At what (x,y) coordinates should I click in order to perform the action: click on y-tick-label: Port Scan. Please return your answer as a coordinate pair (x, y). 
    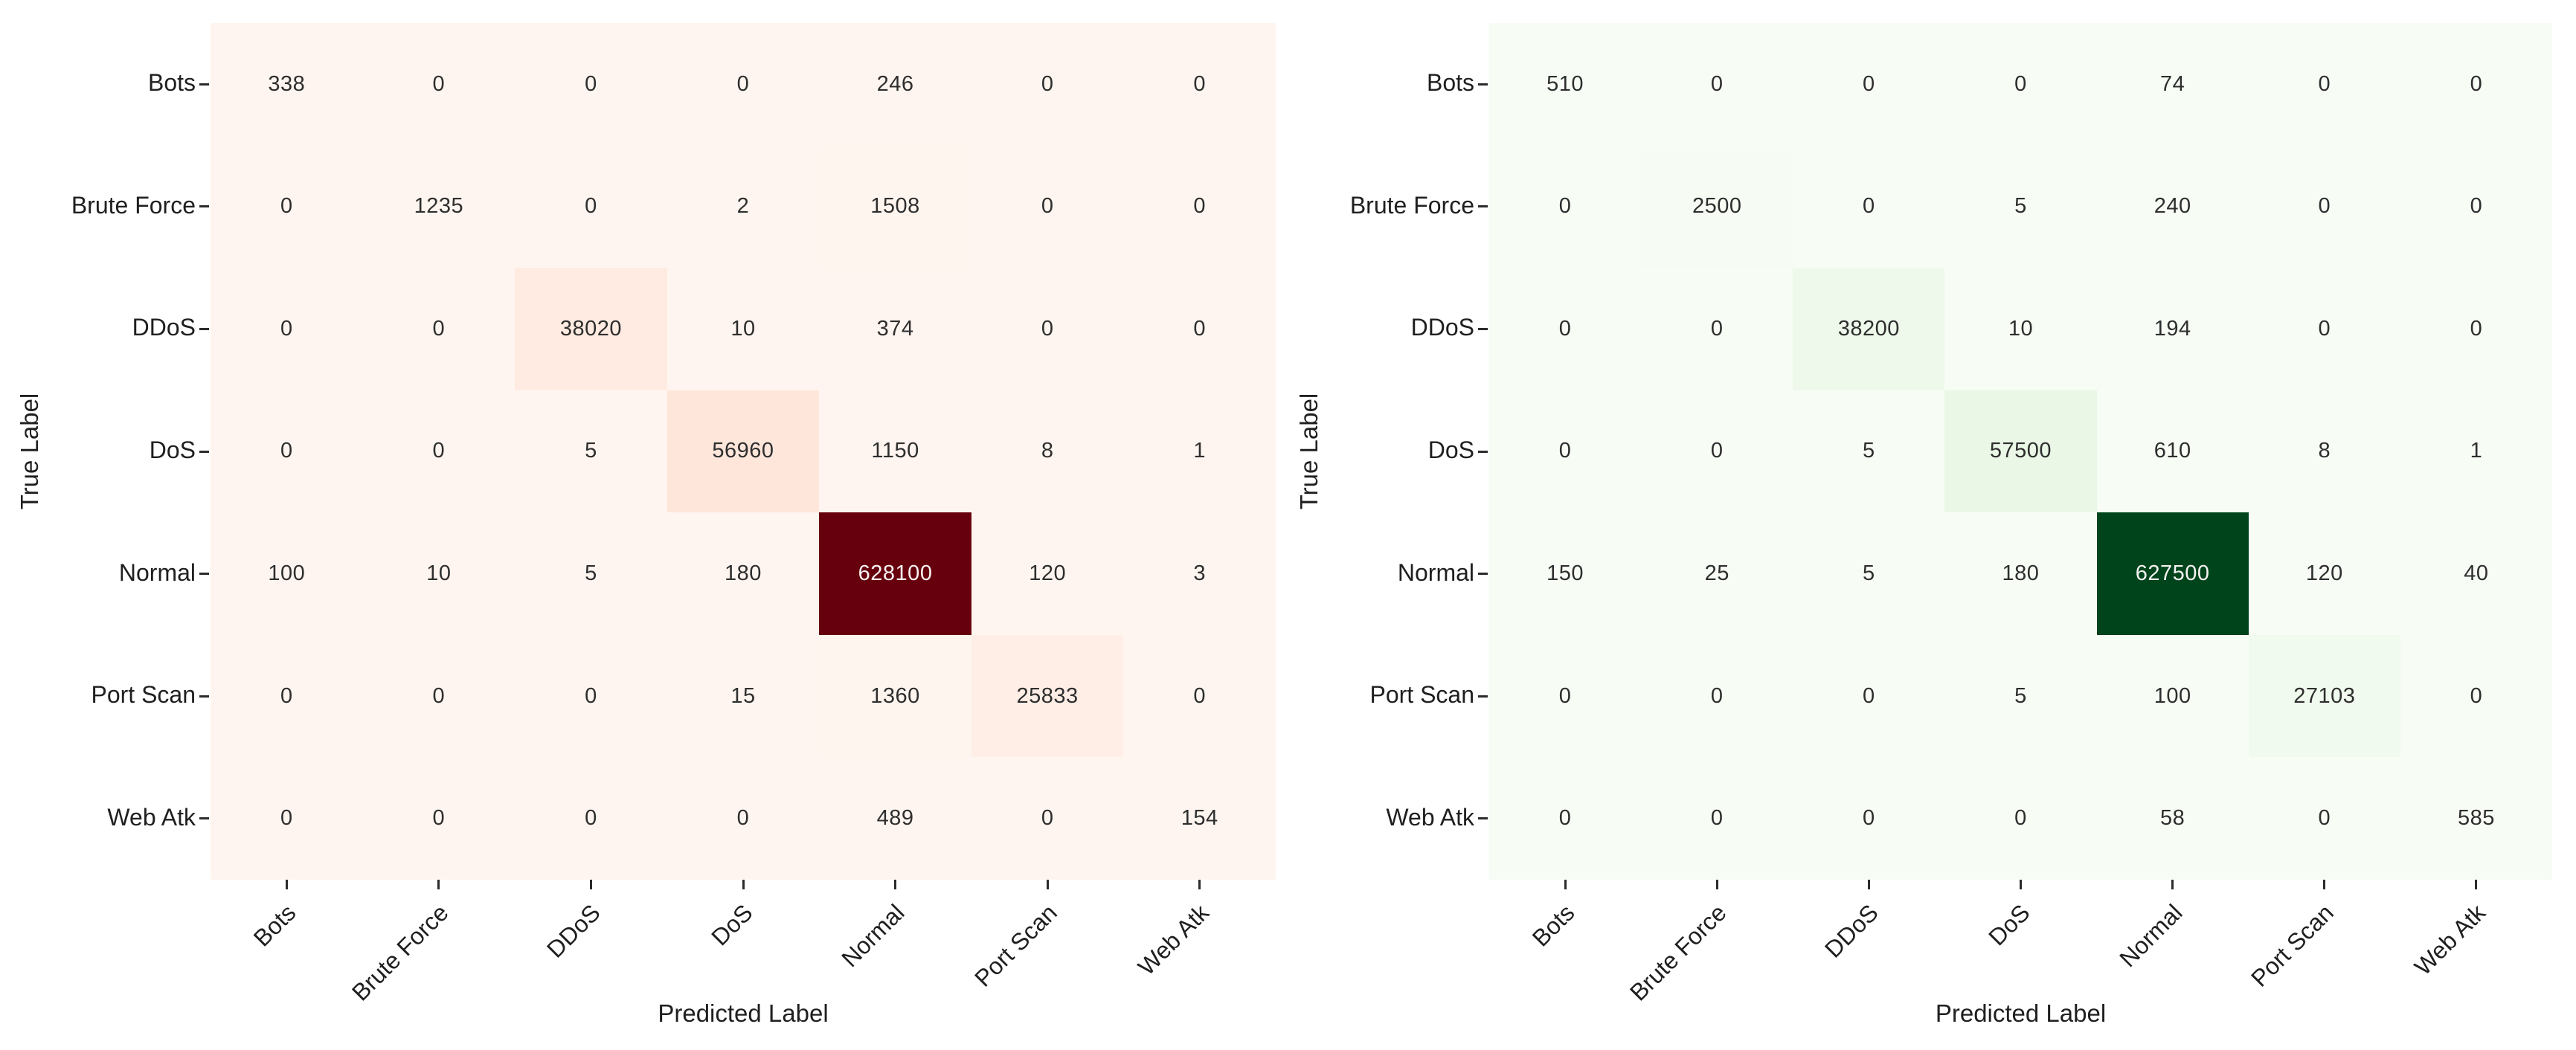
    Looking at the image, I should click on (1421, 695).